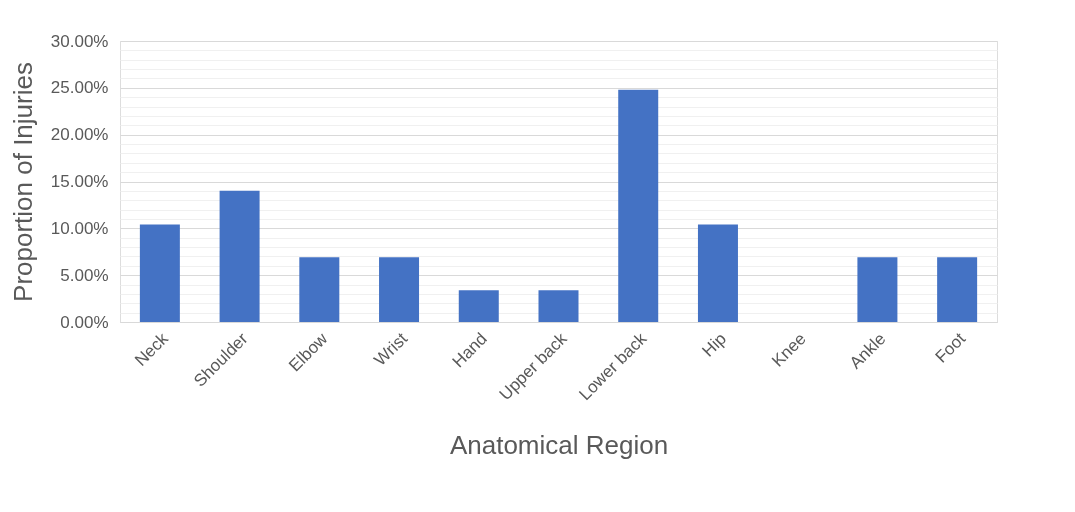 The width and height of the screenshot is (1075, 512). I want to click on y-tick-label: 25.00%, so click(79, 88).